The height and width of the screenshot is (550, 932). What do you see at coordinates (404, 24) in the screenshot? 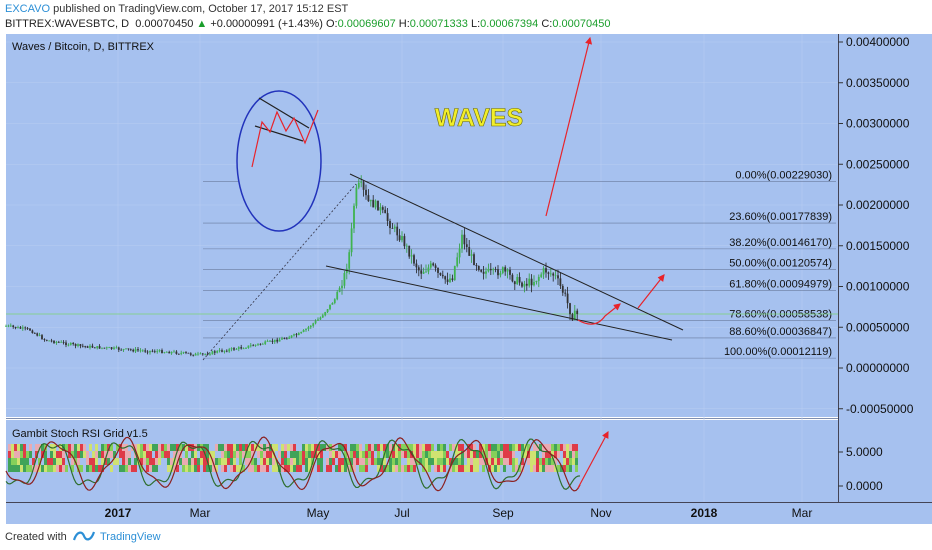
I see `high-label: H:` at bounding box center [404, 24].